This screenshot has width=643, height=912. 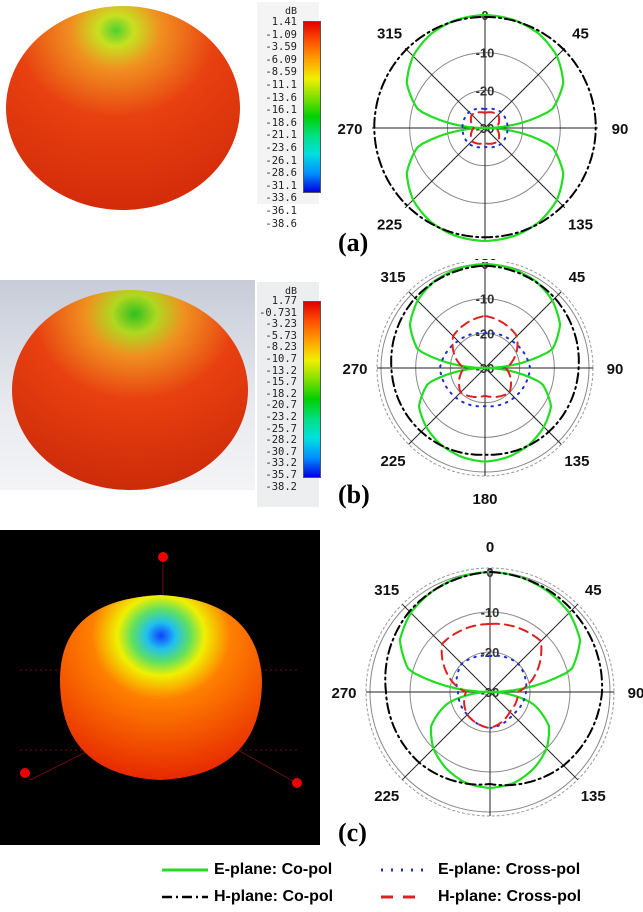 What do you see at coordinates (281, 72) in the screenshot?
I see `colorbar-tick: -8.59` at bounding box center [281, 72].